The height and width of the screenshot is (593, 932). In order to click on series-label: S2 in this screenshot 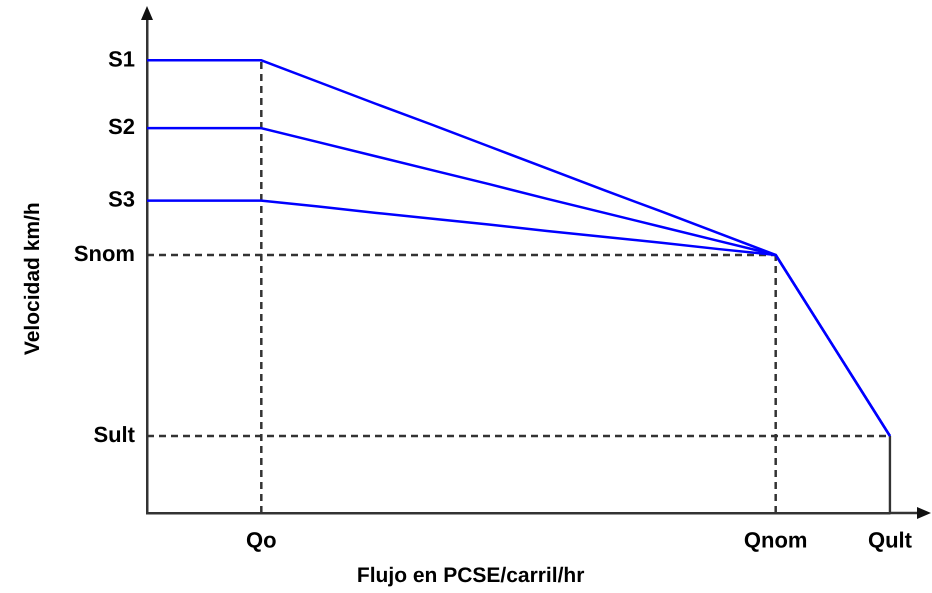, I will do `click(121, 127)`.